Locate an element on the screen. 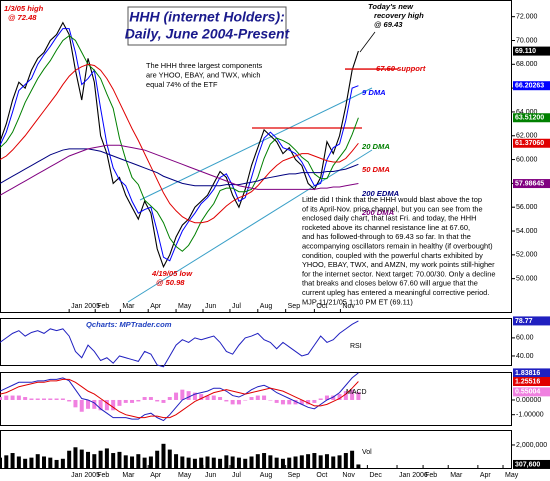  x-tick-label: Mar is located at coordinates (456, 475).